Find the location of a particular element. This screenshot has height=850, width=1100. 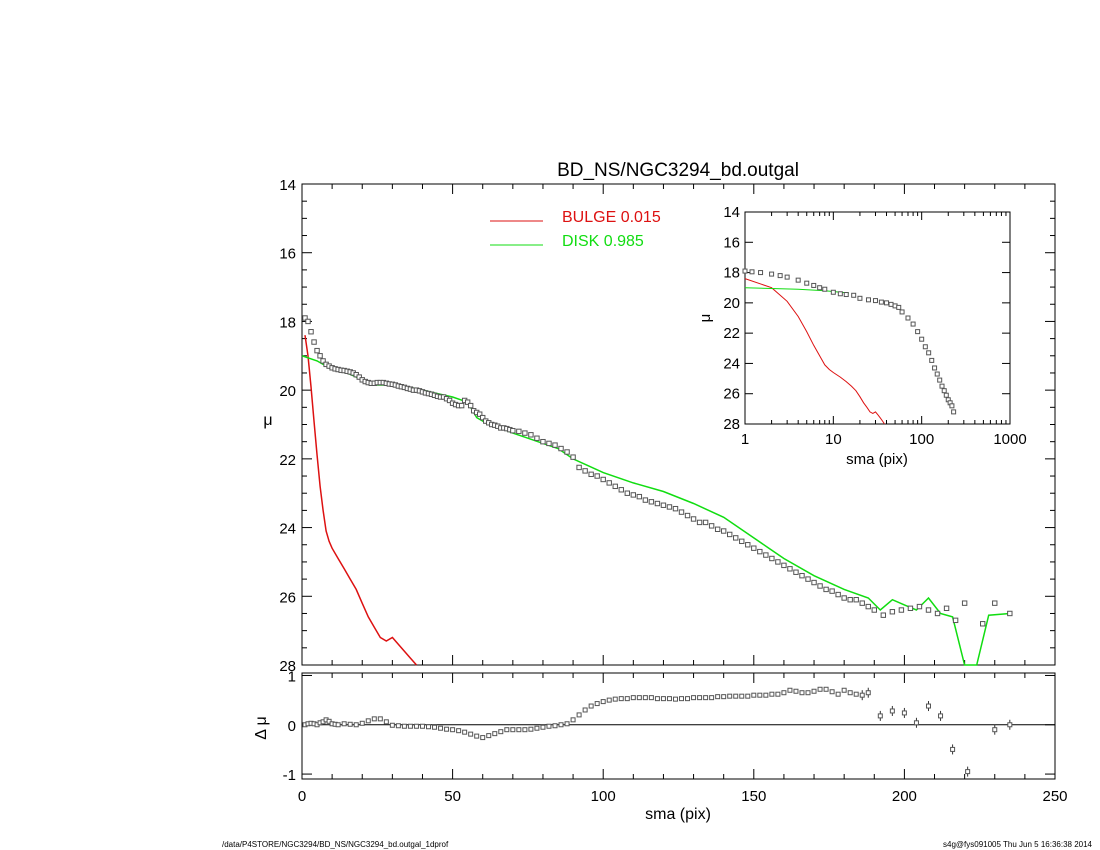

residual-x-tick-label: 250 is located at coordinates (1054, 796).